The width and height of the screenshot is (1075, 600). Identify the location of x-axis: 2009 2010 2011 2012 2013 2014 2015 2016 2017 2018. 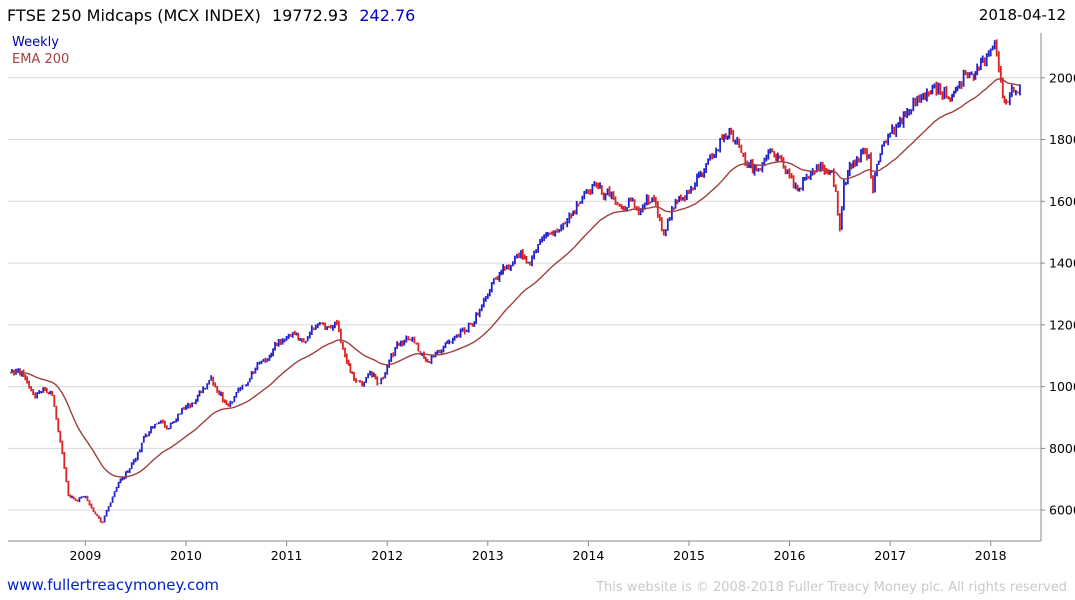
(524, 551).